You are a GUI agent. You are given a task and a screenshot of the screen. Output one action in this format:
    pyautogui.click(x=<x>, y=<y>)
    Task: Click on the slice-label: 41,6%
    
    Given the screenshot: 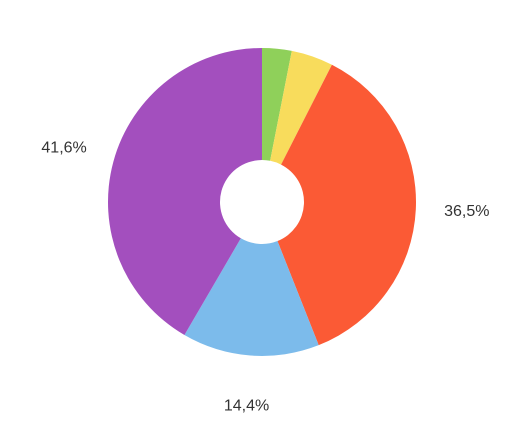 What is the action you would take?
    pyautogui.click(x=63, y=148)
    